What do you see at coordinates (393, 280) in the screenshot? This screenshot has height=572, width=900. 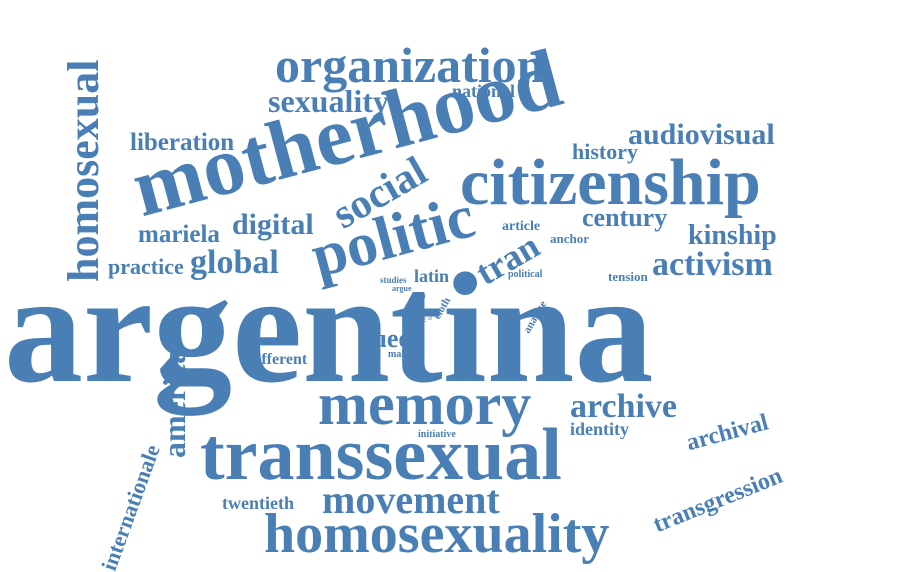 I see `word-studies: studies` at bounding box center [393, 280].